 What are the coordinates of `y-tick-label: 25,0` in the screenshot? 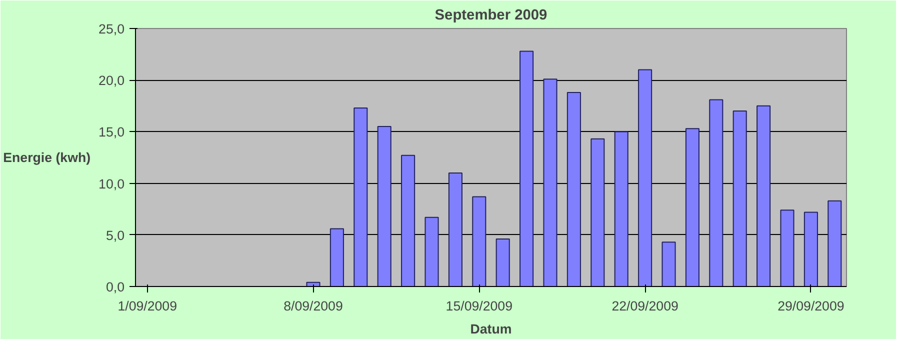 It's located at (111, 29).